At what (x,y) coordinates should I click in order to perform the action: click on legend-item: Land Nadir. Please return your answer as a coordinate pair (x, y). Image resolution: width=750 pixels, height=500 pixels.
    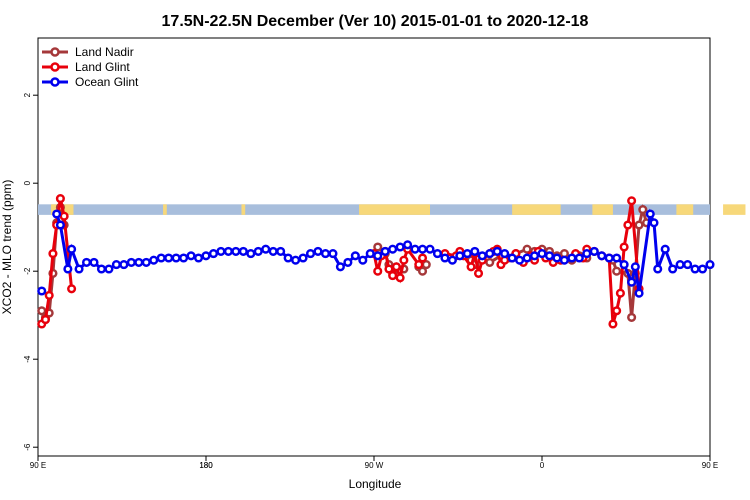
    Looking at the image, I should click on (88, 52).